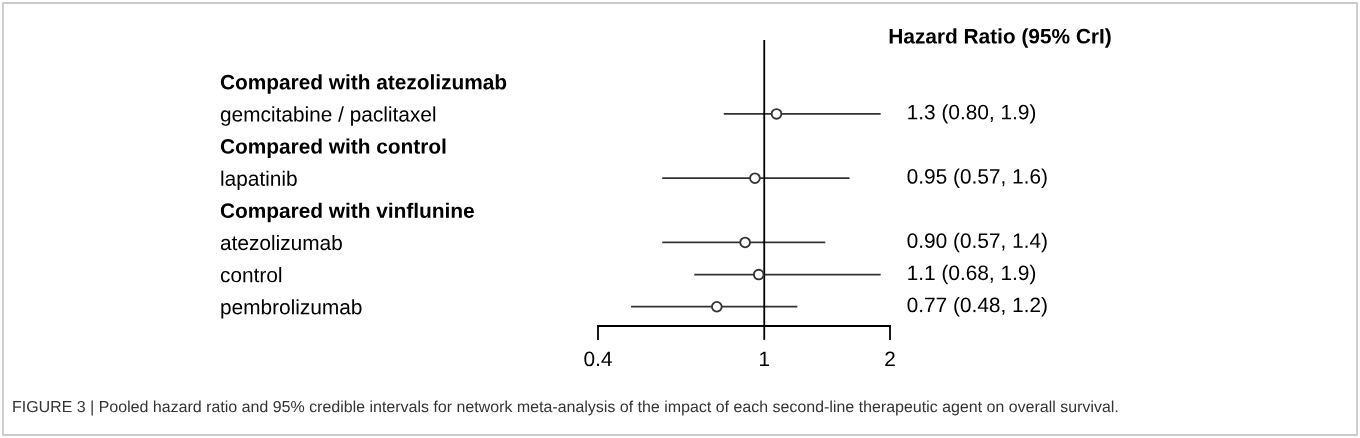  What do you see at coordinates (1000, 38) in the screenshot?
I see `annotation: Hazard Ratio (95% CrI)` at bounding box center [1000, 38].